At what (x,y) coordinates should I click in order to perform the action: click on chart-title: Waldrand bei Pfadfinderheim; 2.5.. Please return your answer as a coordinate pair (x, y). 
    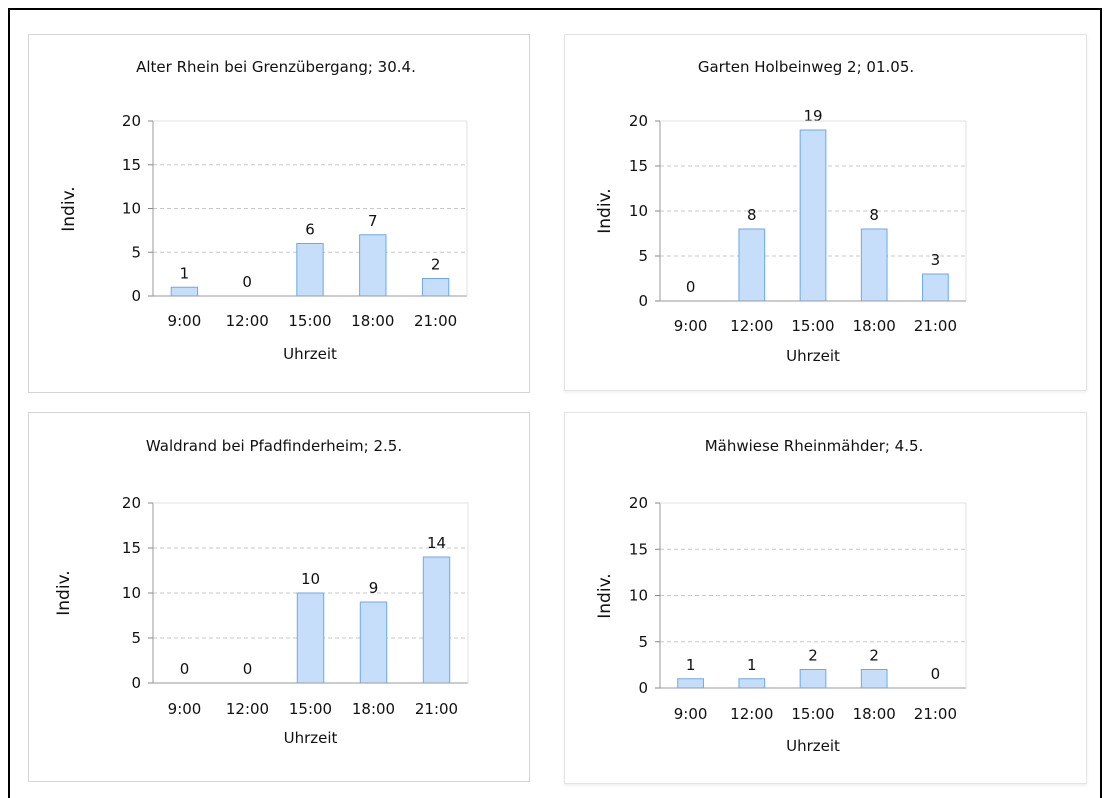
    Looking at the image, I should click on (274, 446).